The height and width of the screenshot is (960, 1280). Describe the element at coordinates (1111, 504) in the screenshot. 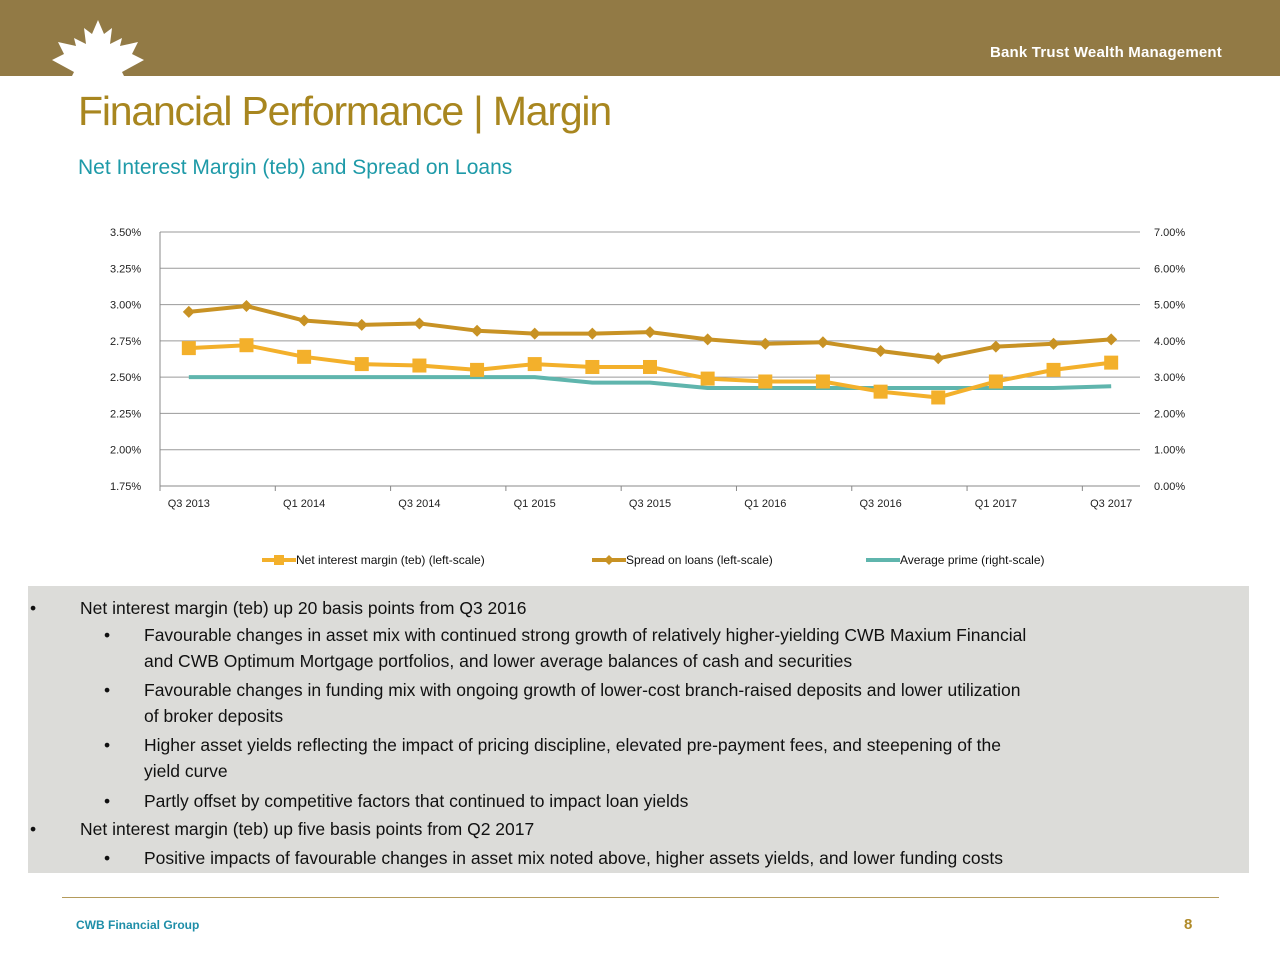

I see `x-tick-label: Q3 2017` at that location.